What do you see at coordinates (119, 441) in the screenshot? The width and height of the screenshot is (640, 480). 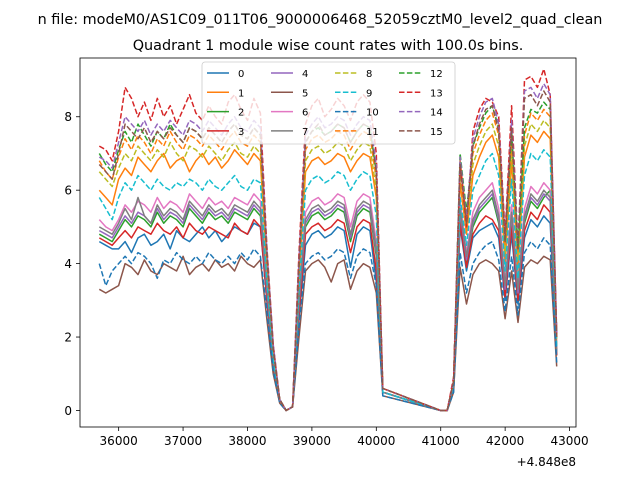 I see `x-tick-label: 36000` at bounding box center [119, 441].